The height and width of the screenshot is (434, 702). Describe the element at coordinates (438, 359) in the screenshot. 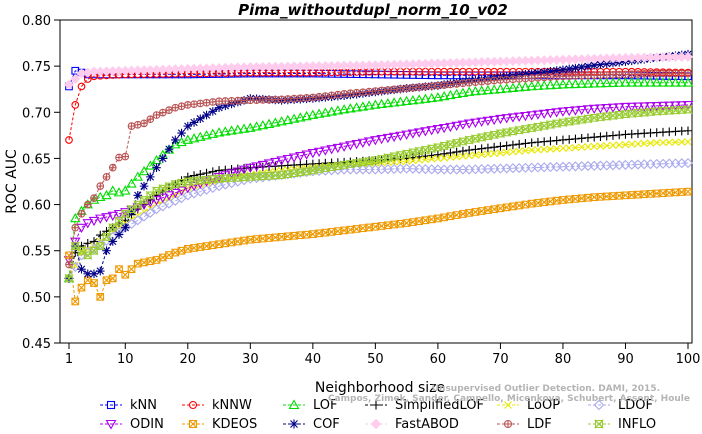

I see `x-tick-label: 60` at that location.